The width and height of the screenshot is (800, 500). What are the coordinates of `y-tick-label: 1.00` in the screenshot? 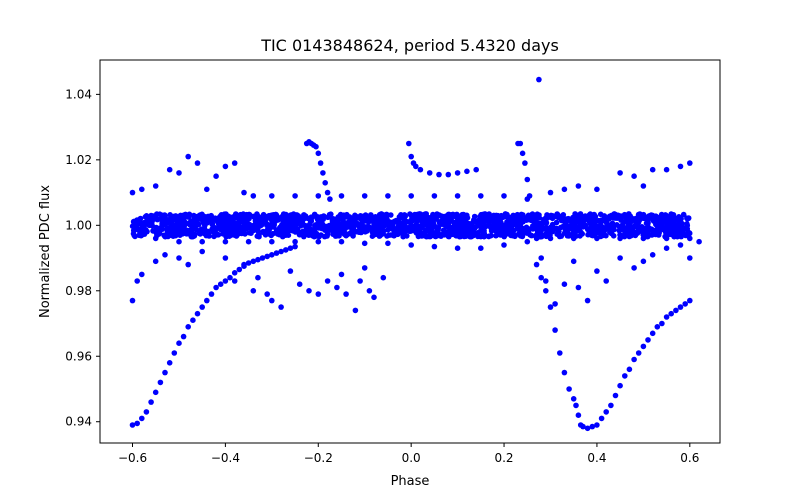 It's located at (78, 225).